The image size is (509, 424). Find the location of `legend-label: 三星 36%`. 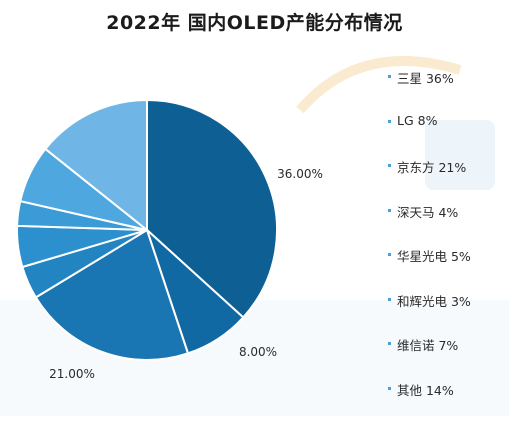

legend-label: 三星 36% is located at coordinates (425, 77).